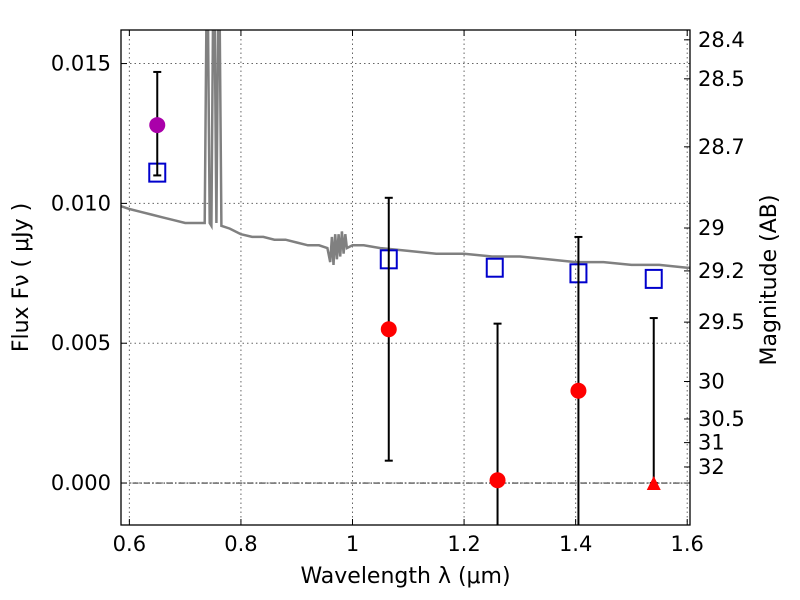  I want to click on x-tick-label: 0.8, so click(240, 544).